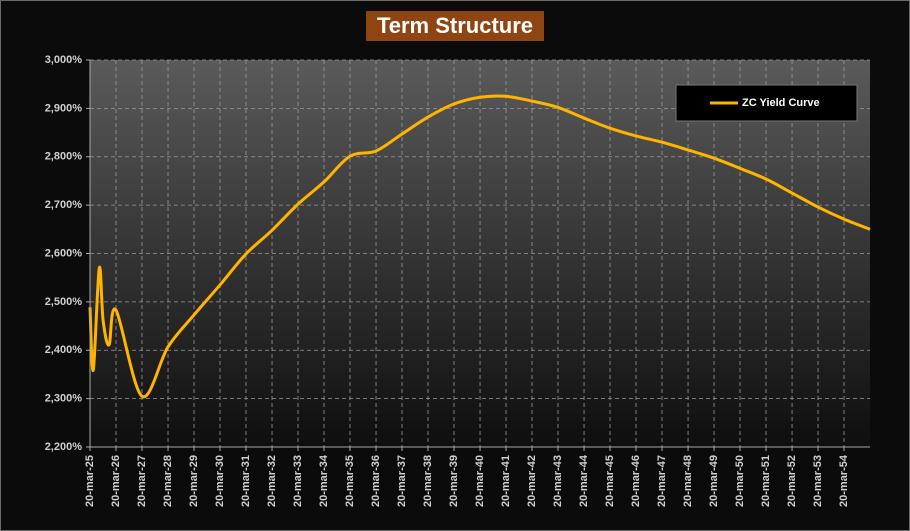 The image size is (910, 531). What do you see at coordinates (64, 157) in the screenshot?
I see `y-tick-label: 2,800%` at bounding box center [64, 157].